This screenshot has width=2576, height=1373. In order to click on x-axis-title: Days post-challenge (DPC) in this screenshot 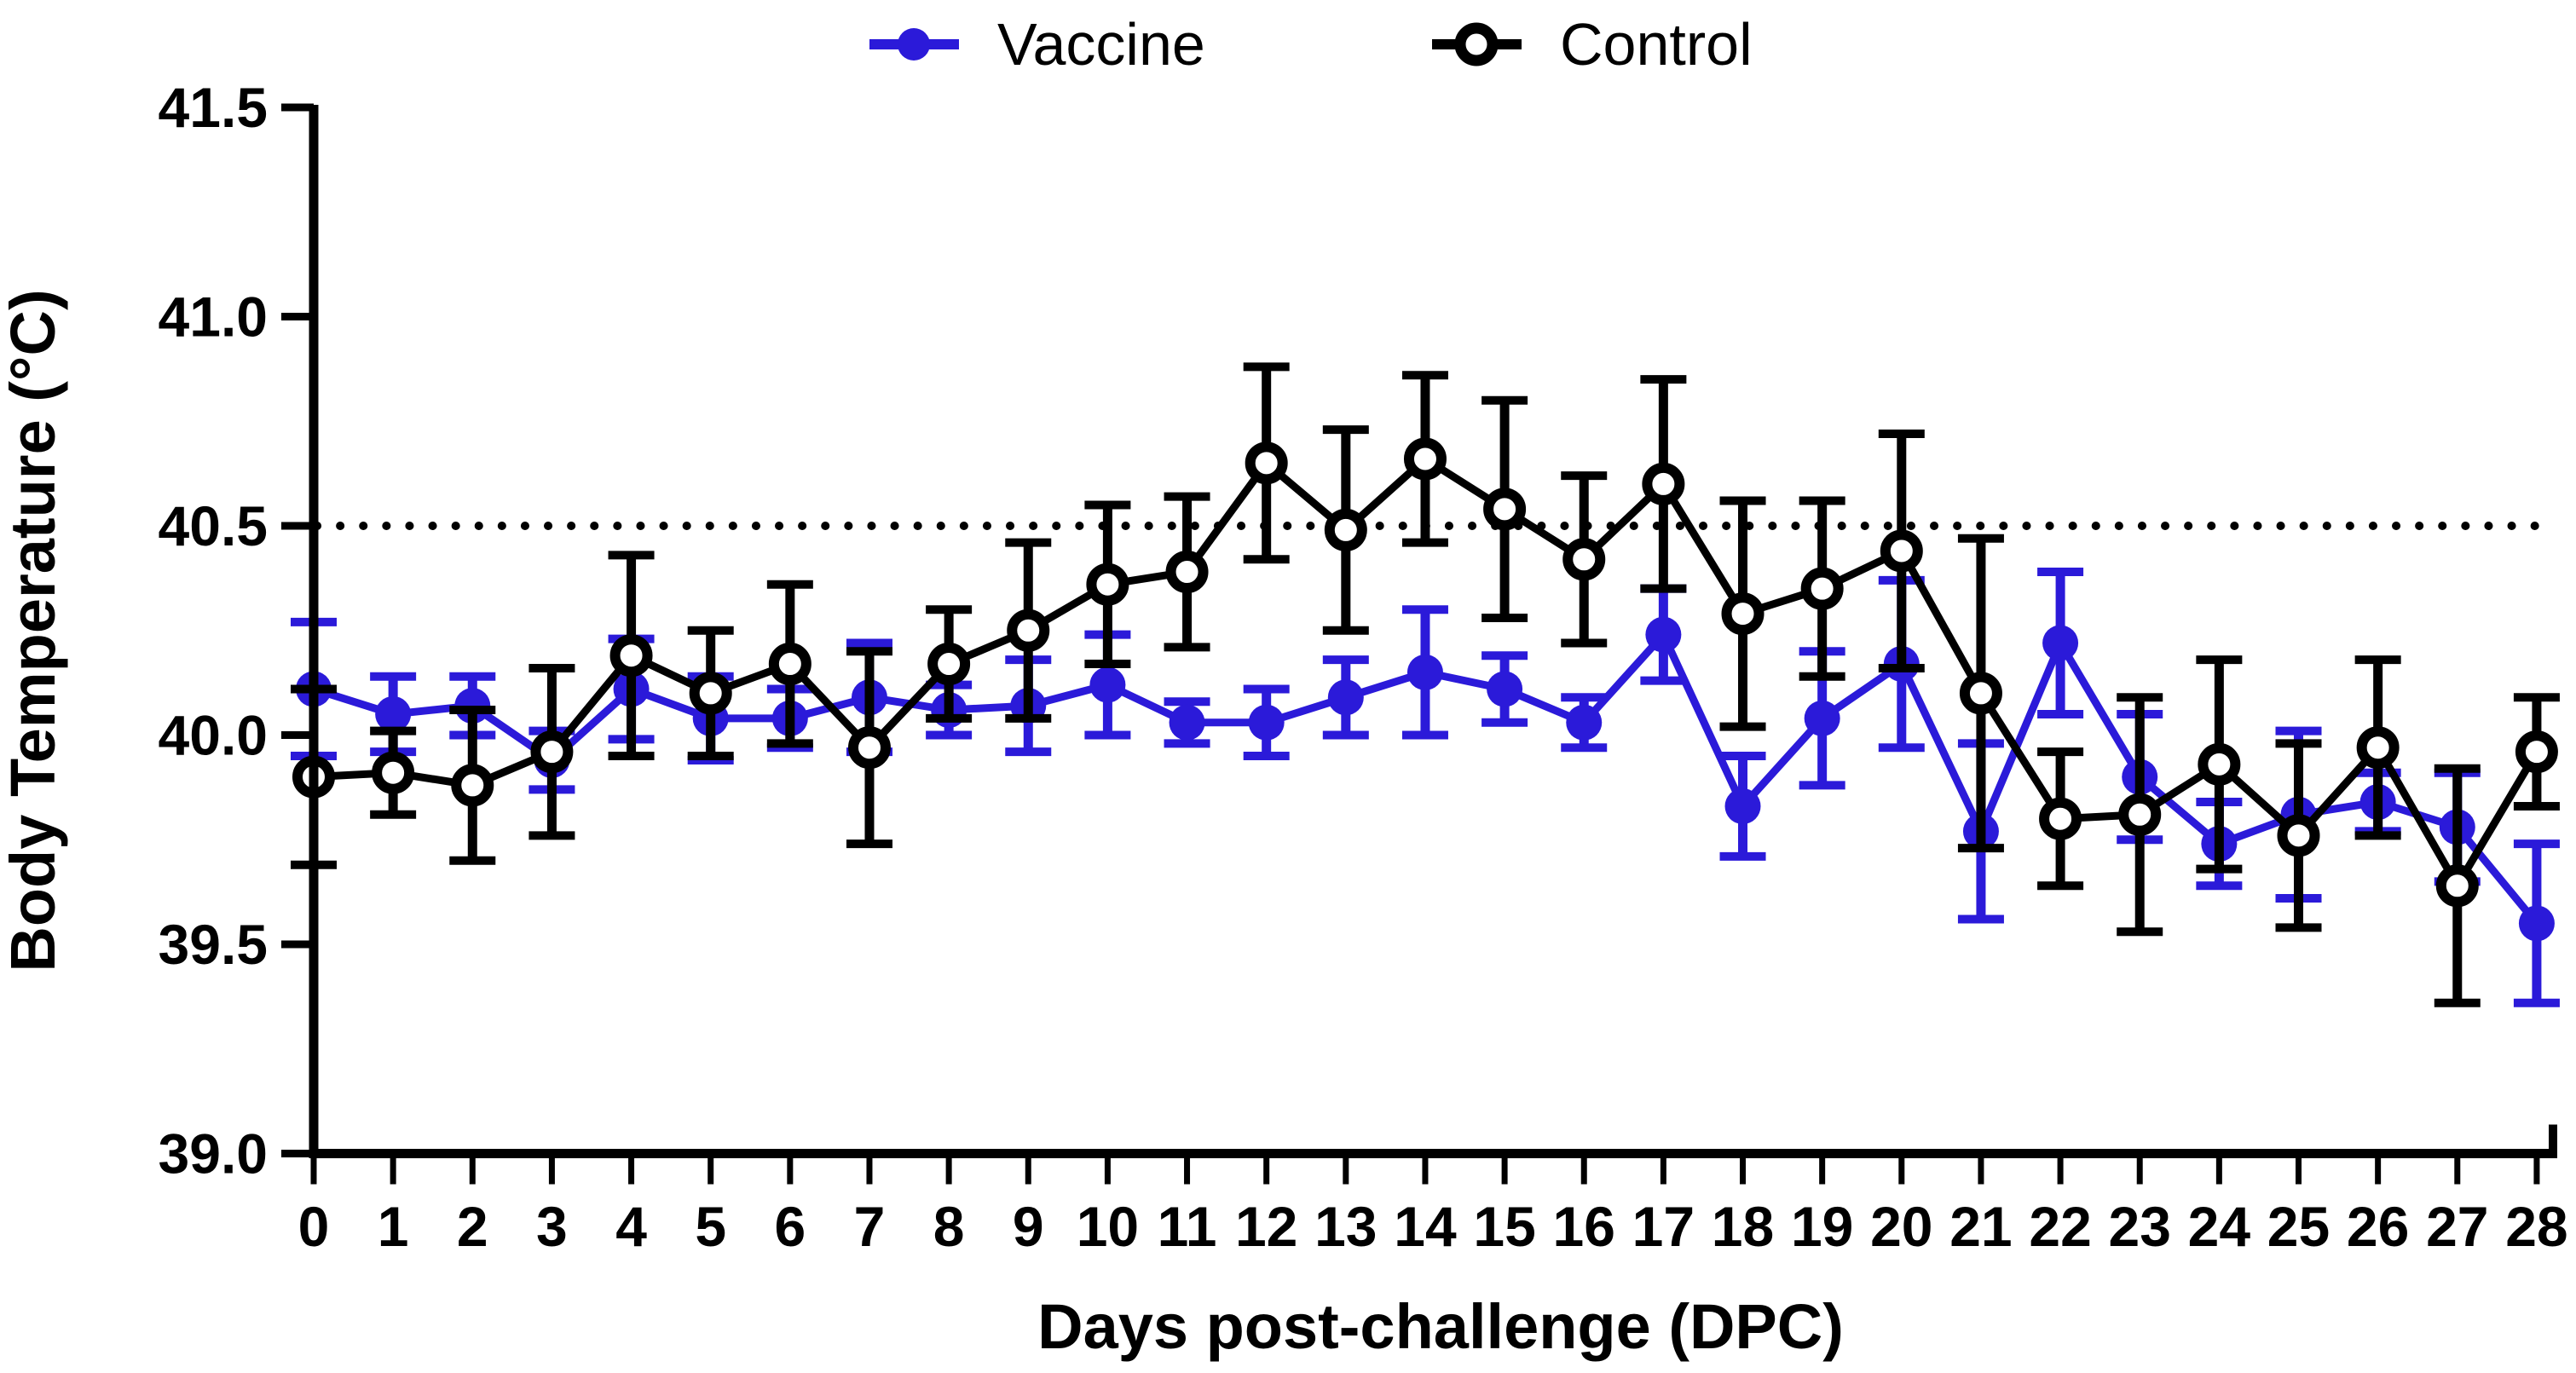, I will do `click(1440, 1326)`.